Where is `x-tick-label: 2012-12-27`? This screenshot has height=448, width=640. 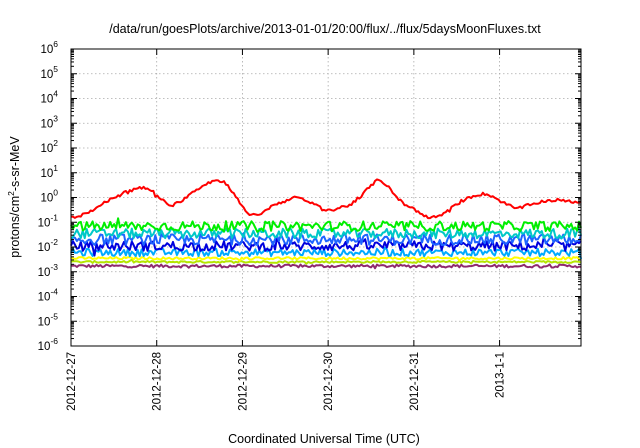 x-tick-label: 2012-12-27 is located at coordinates (72, 381).